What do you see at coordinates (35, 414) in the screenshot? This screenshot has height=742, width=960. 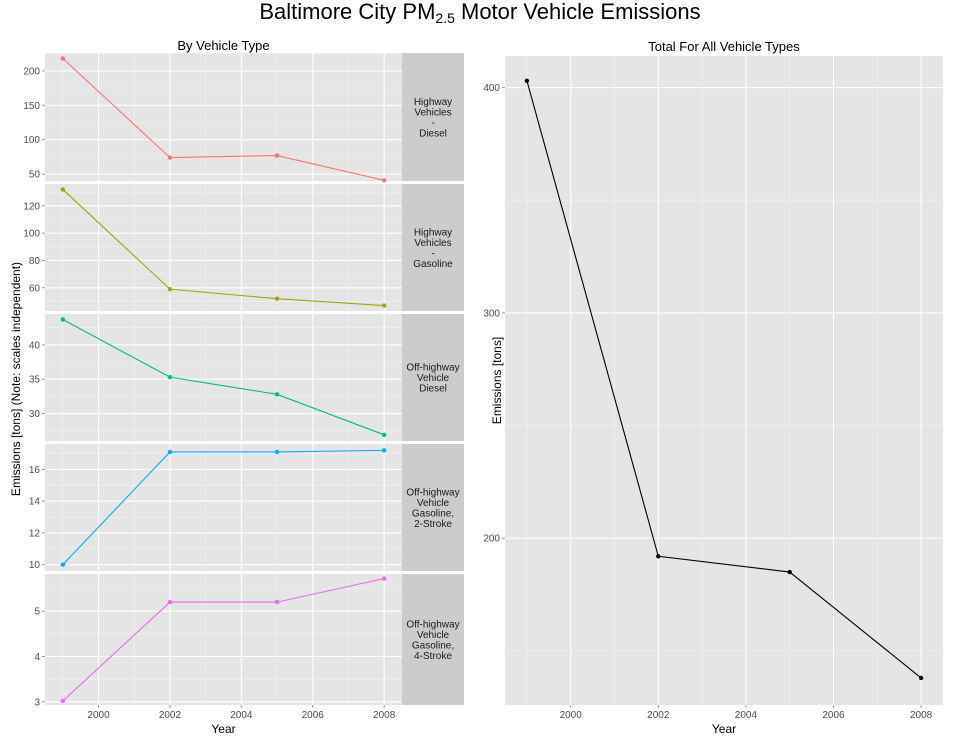 I see `y-tick-label: 30` at bounding box center [35, 414].